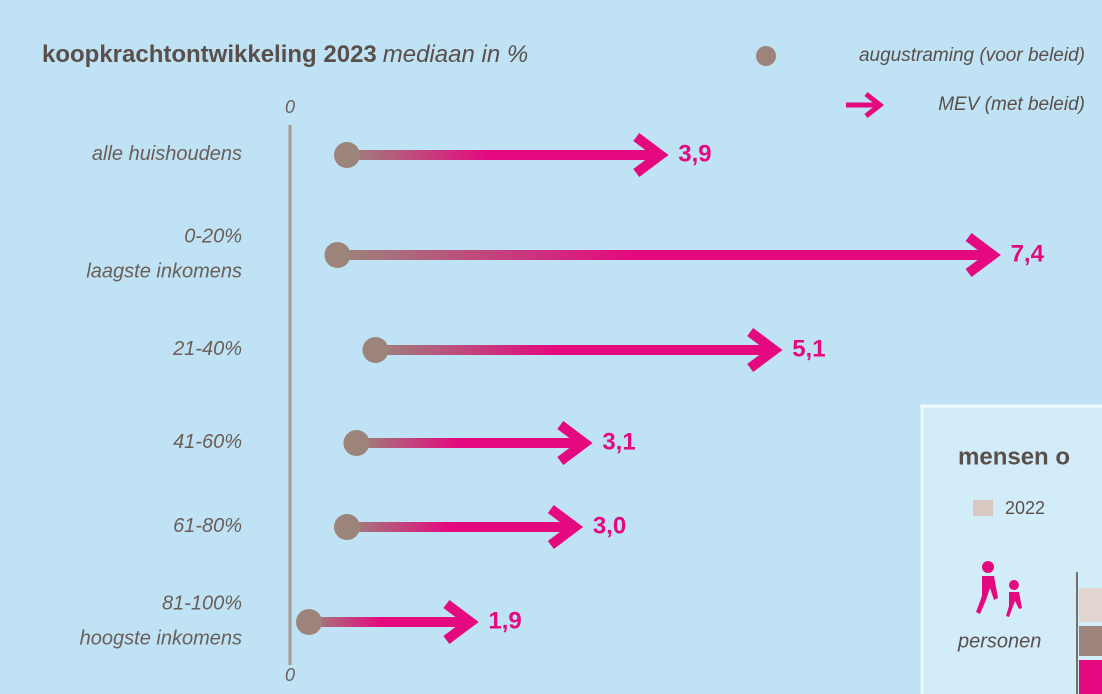  I want to click on category-line: 0-20%, so click(213, 237).